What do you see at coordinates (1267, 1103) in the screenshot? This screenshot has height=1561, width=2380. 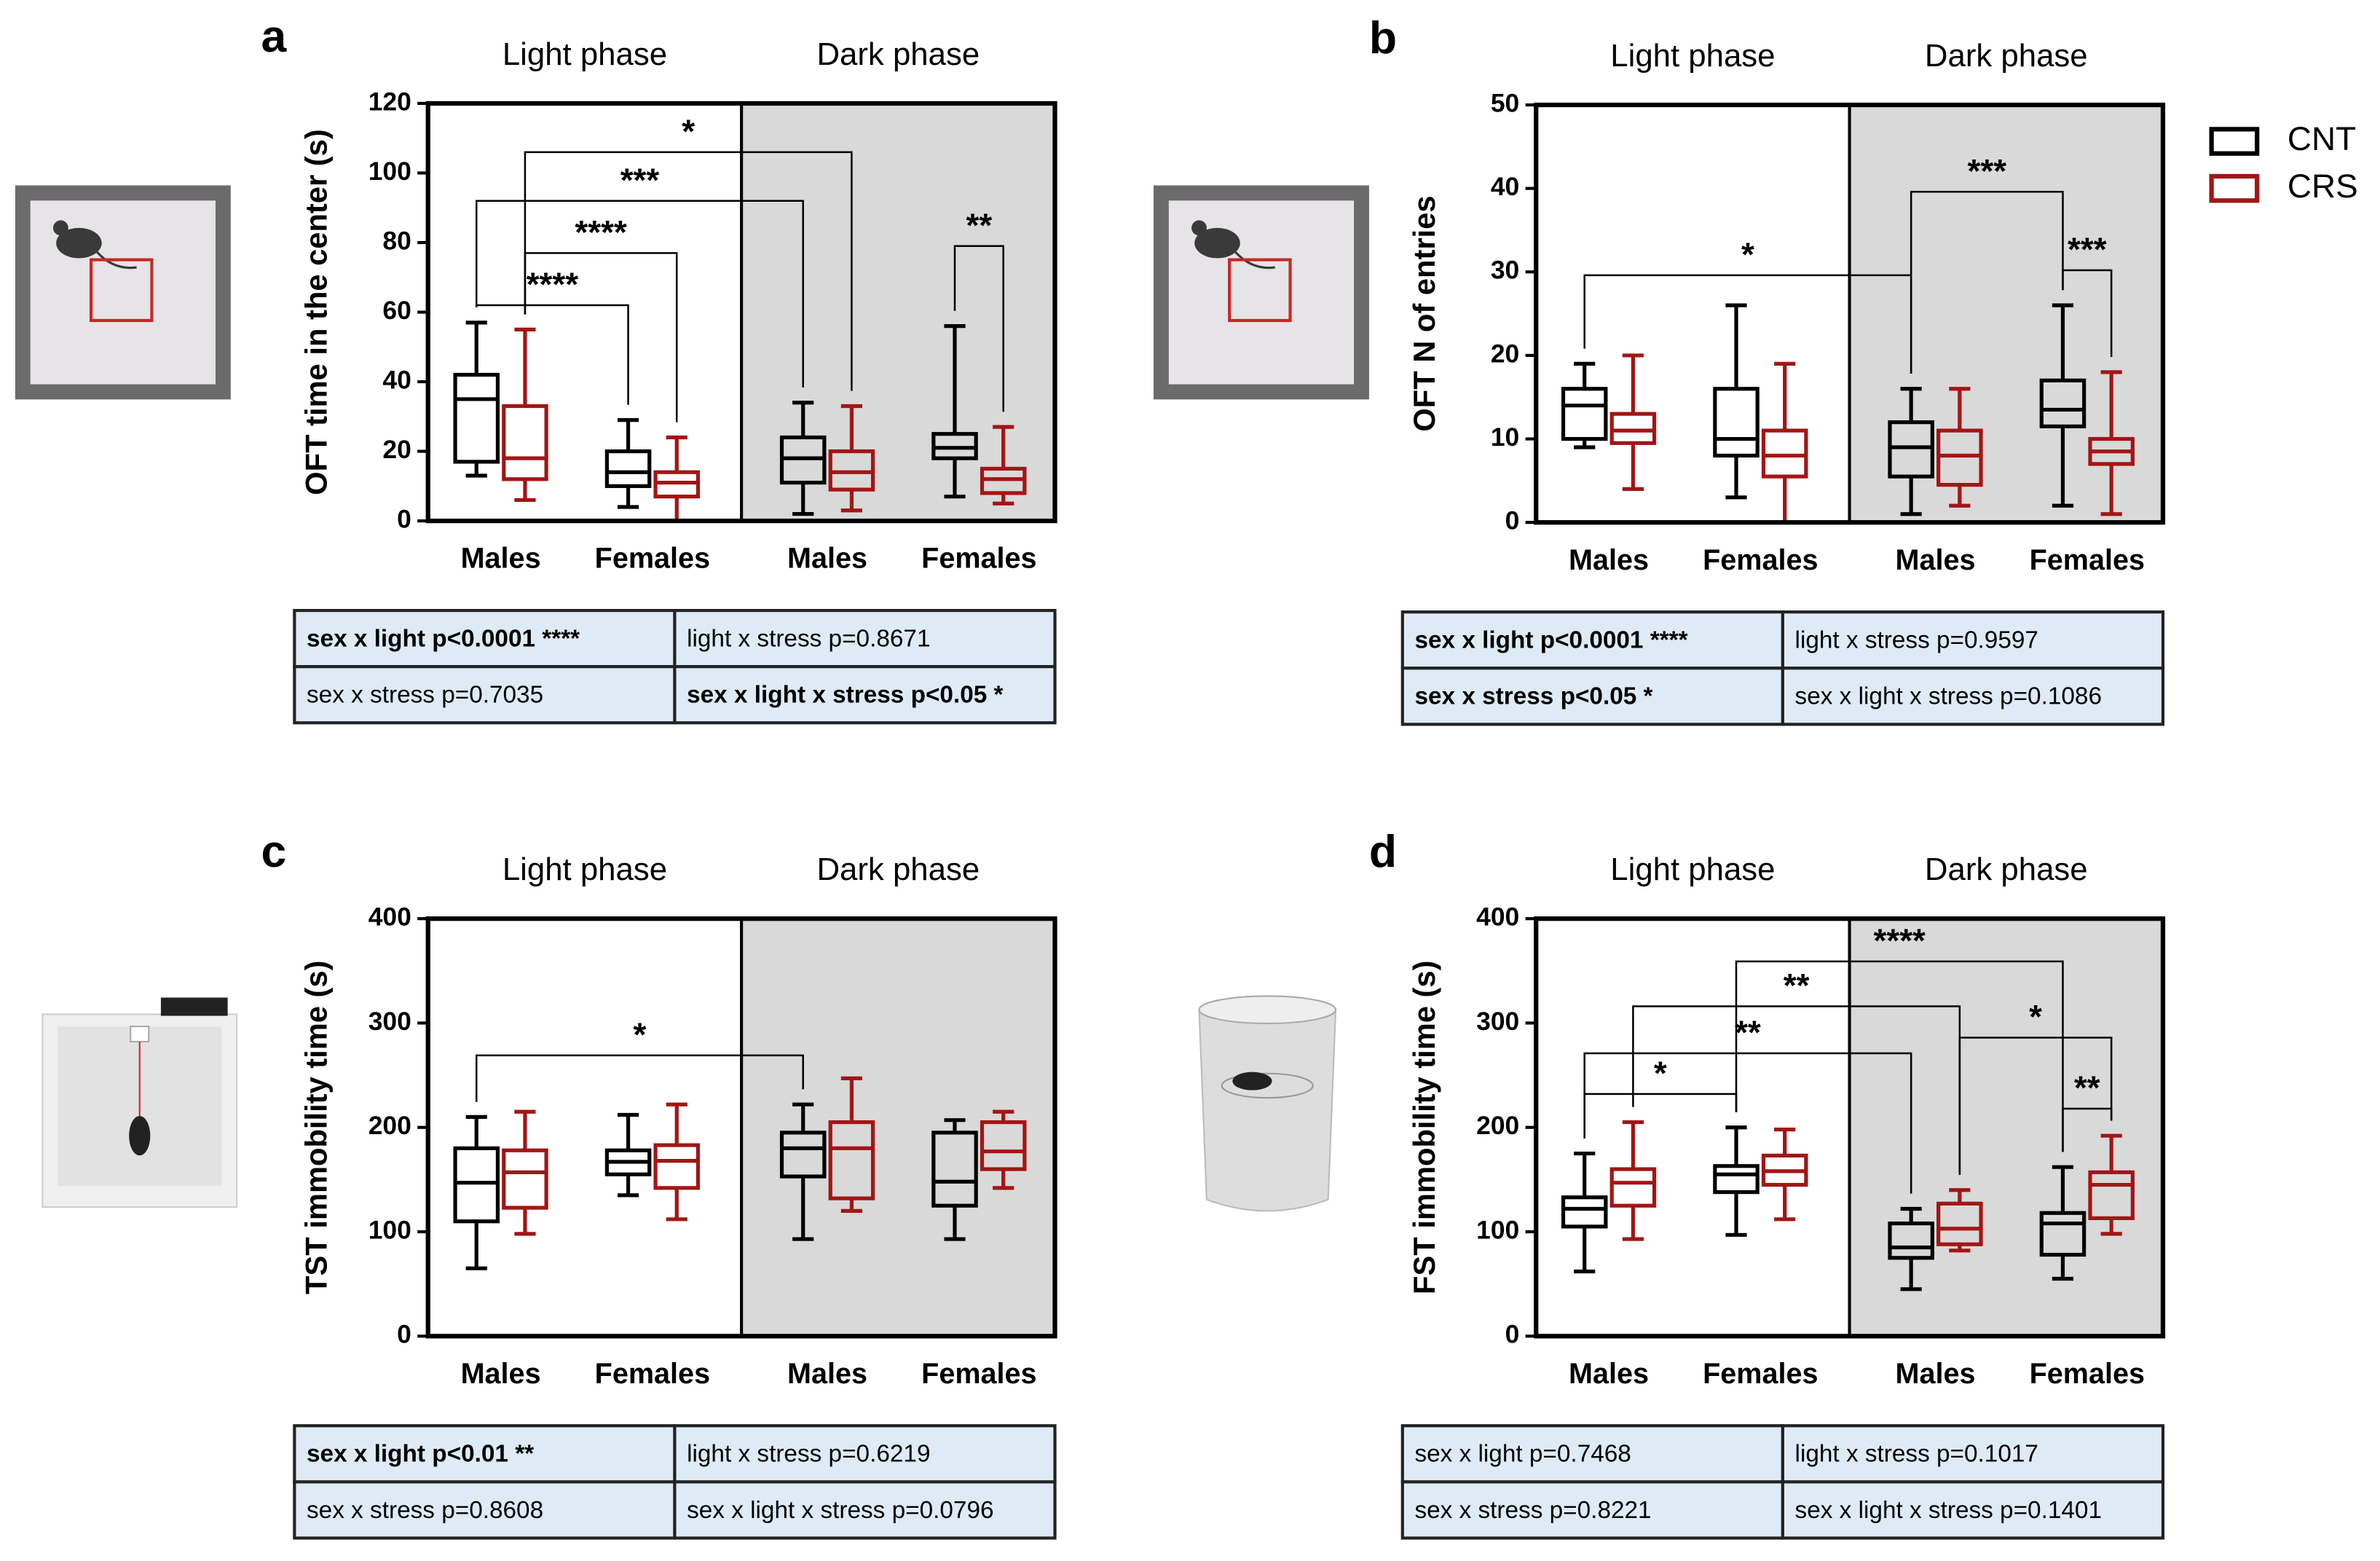 I see `icon-forced-swim` at bounding box center [1267, 1103].